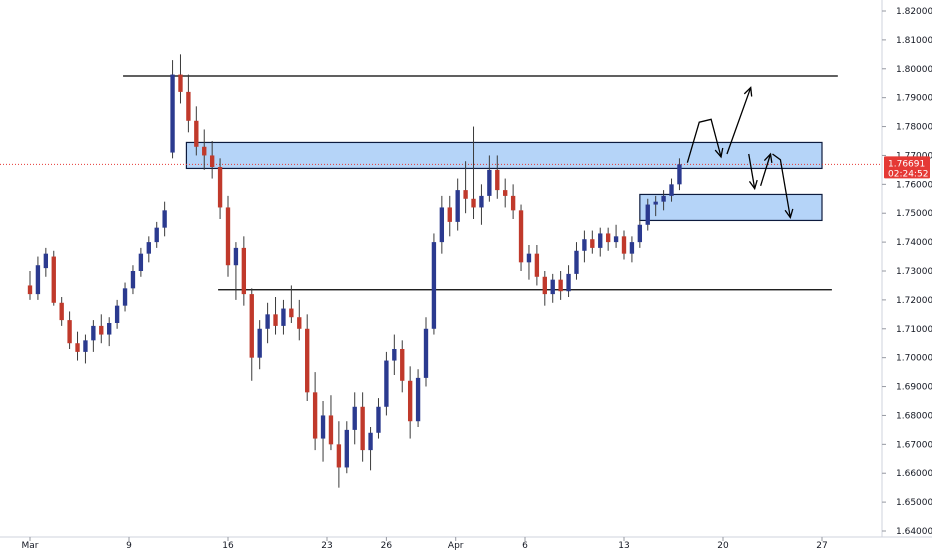  Describe the element at coordinates (623, 545) in the screenshot. I see `x-tick-label: 13` at that location.